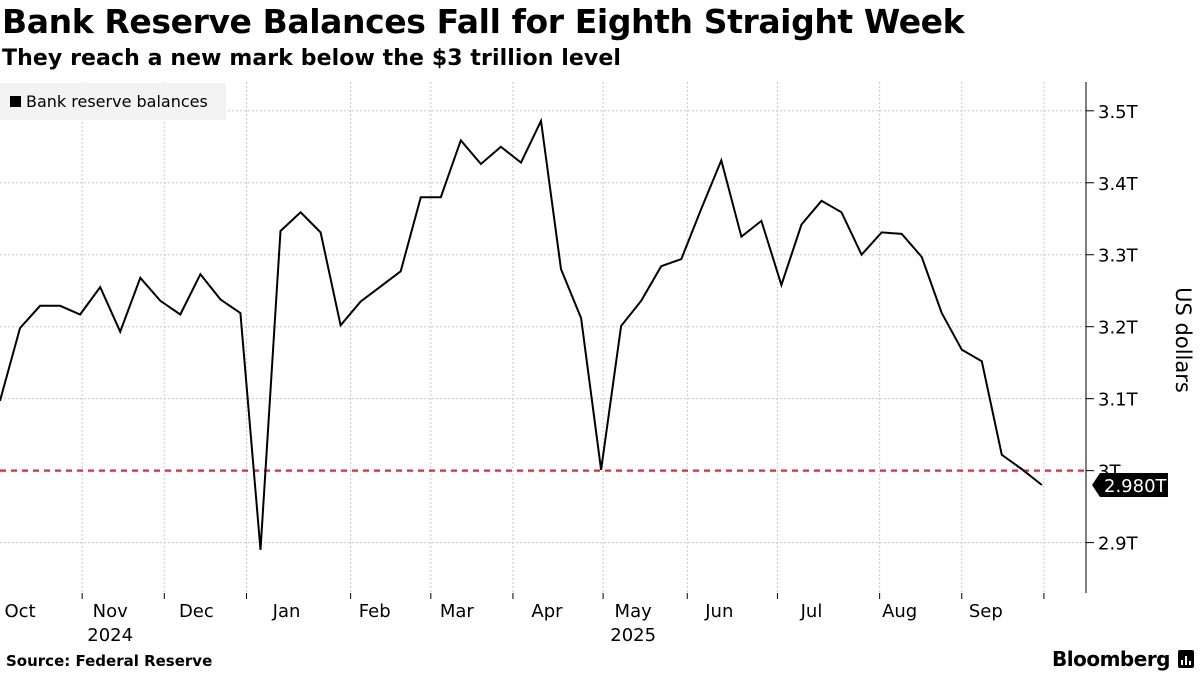 This screenshot has height=675, width=1200. I want to click on x-tick-label: May, so click(634, 611).